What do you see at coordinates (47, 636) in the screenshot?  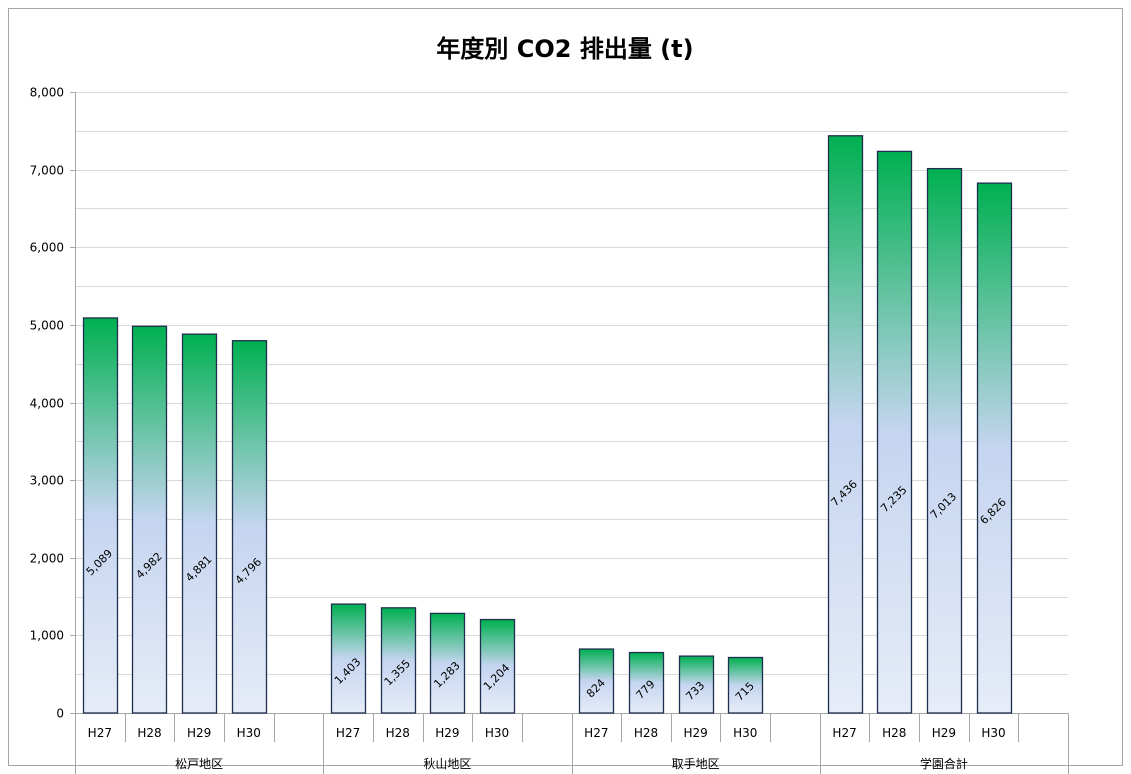 I see `y-tick-label: 1,000` at bounding box center [47, 636].